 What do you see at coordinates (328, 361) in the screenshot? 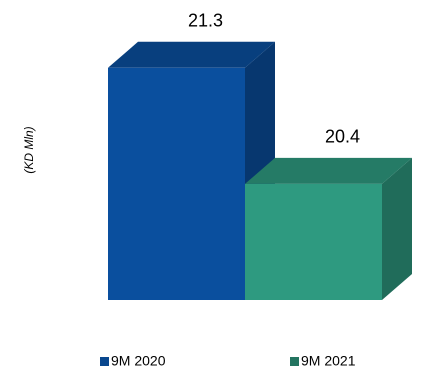
I see `legend-label: 9M 2021` at bounding box center [328, 361].